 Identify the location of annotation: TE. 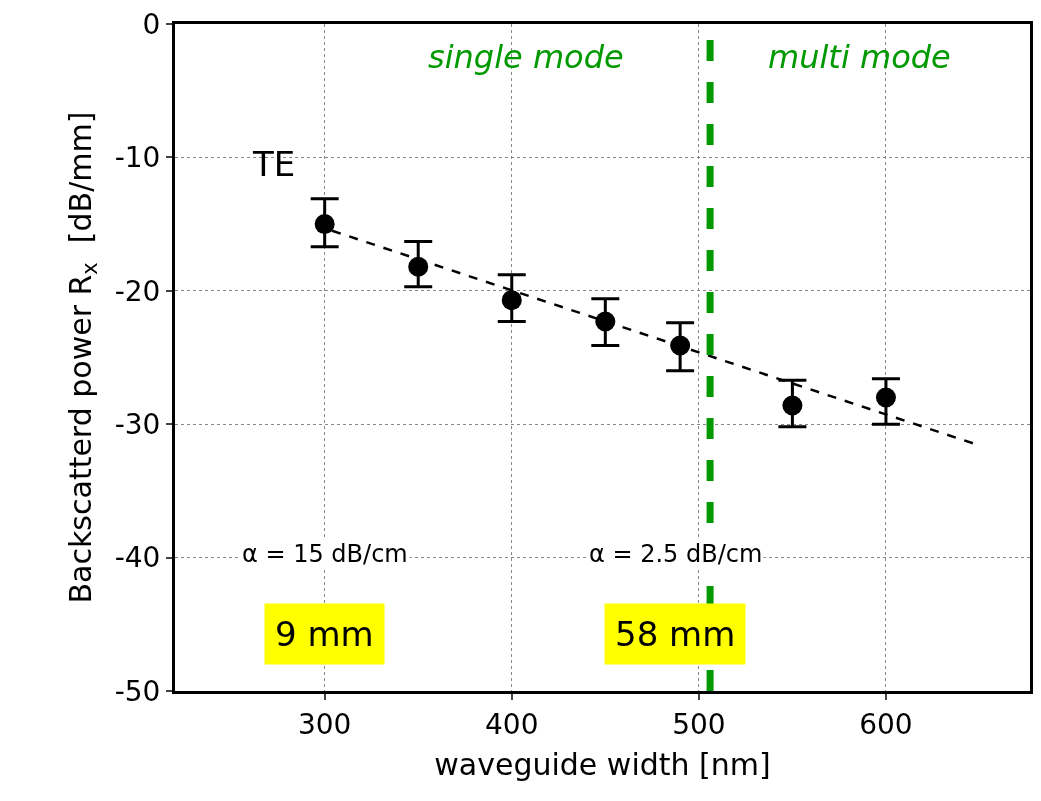
(274, 164).